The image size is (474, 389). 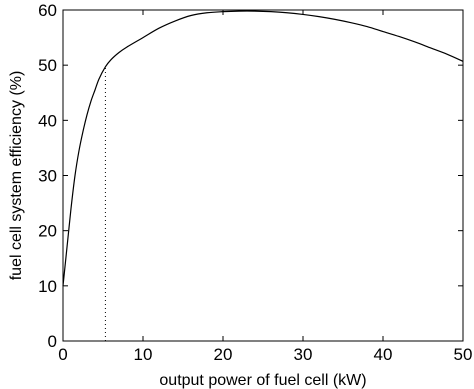 I want to click on y-tick-label: 10, so click(x=47, y=286).